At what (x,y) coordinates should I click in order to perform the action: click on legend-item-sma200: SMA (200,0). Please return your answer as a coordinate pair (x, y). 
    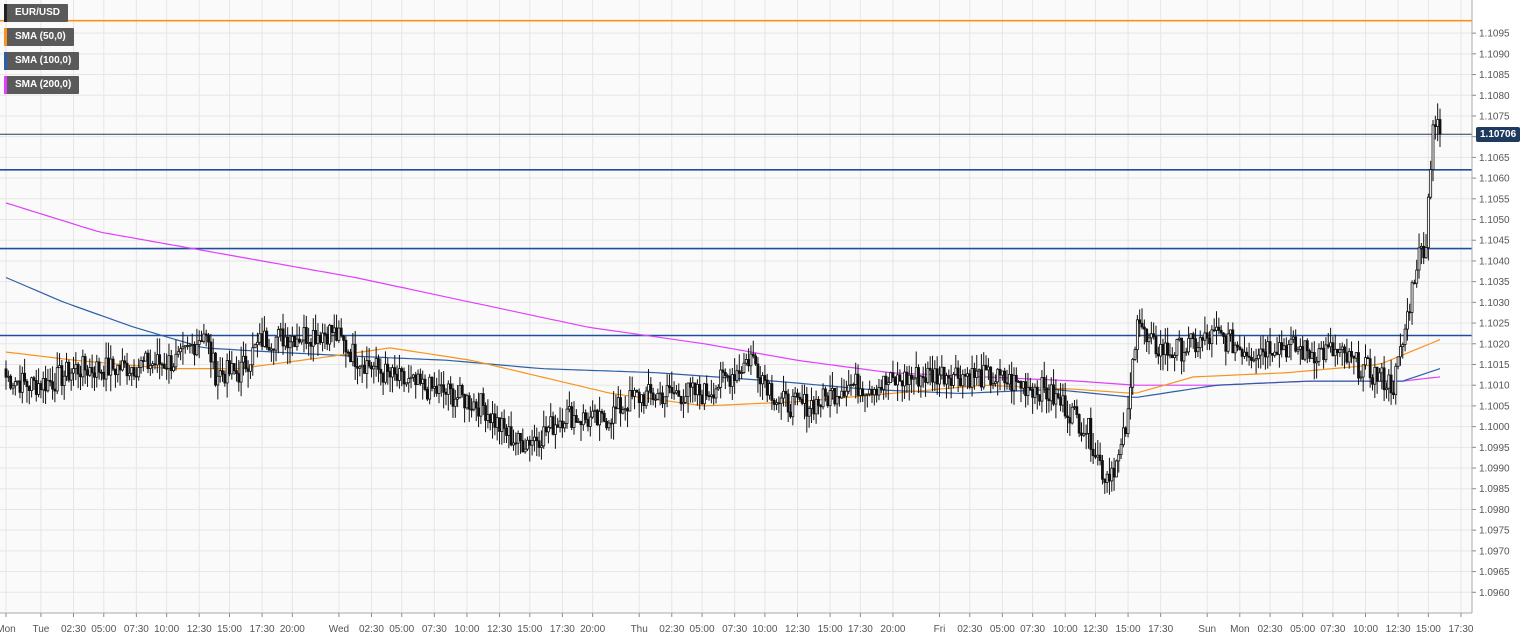
    Looking at the image, I should click on (42, 85).